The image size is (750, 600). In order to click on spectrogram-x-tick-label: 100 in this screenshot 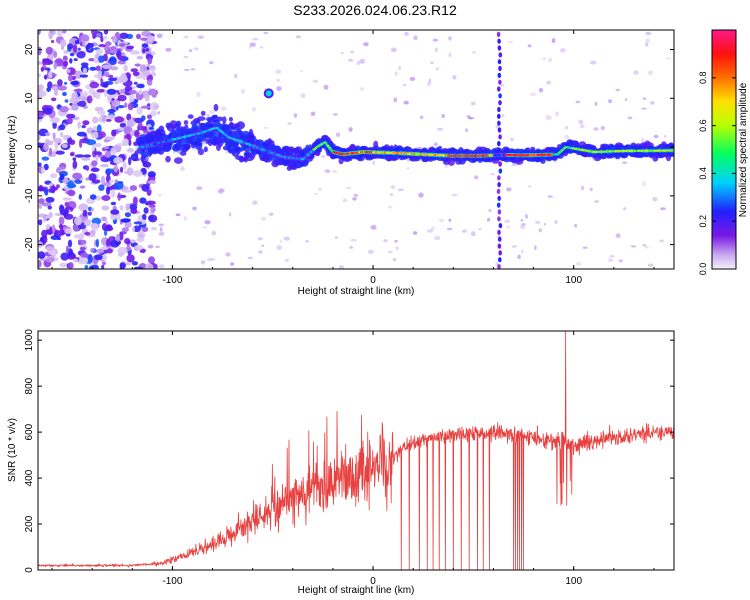, I will do `click(573, 280)`.